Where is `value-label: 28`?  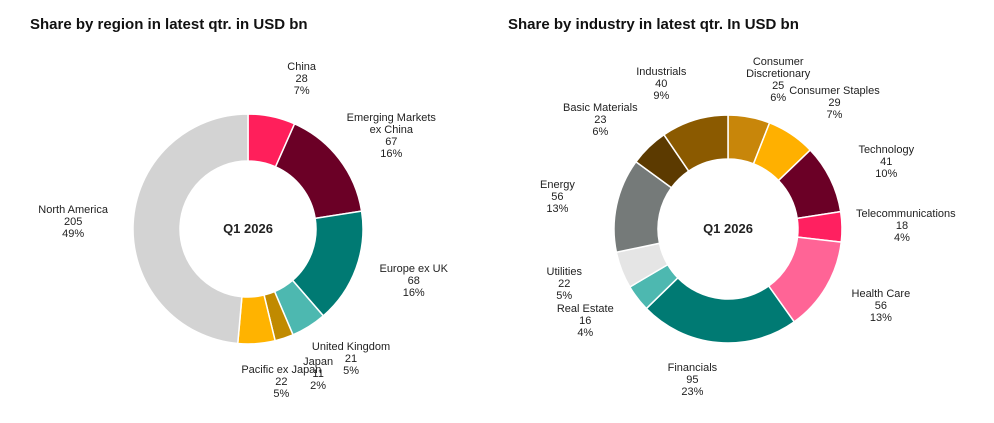
value-label: 28 is located at coordinates (301, 79).